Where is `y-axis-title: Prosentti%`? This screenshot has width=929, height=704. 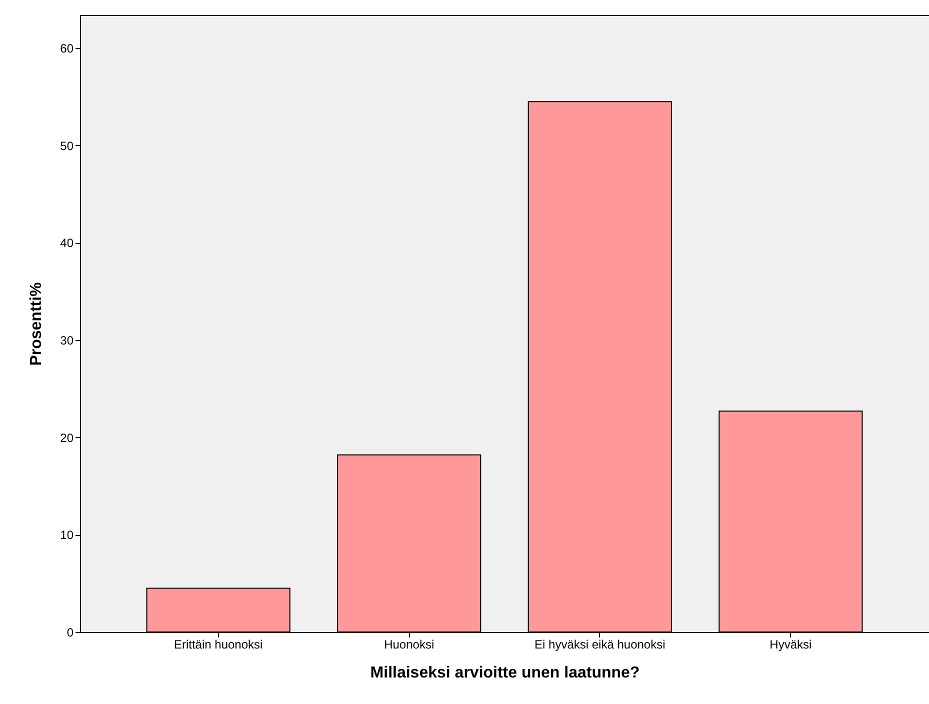 y-axis-title: Prosentti% is located at coordinates (37, 324).